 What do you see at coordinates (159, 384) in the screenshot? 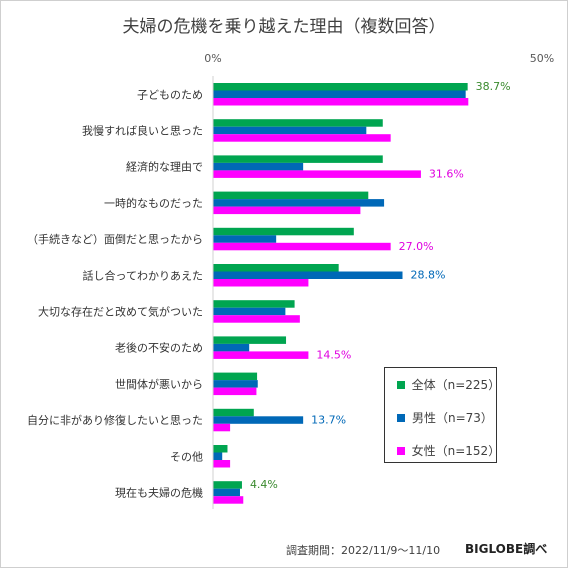
I see `category-label: 世間体が悪いから` at bounding box center [159, 384].